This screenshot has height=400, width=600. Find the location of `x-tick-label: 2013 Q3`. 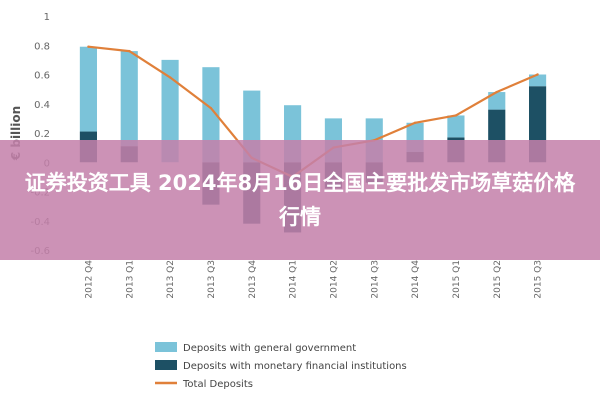

x-tick-label: 2013 Q3 is located at coordinates (212, 279).